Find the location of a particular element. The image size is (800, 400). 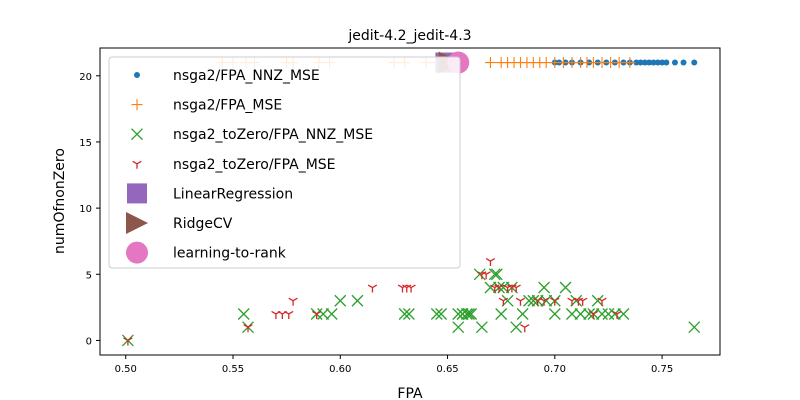

y-tick-label: 0 is located at coordinates (89, 341).